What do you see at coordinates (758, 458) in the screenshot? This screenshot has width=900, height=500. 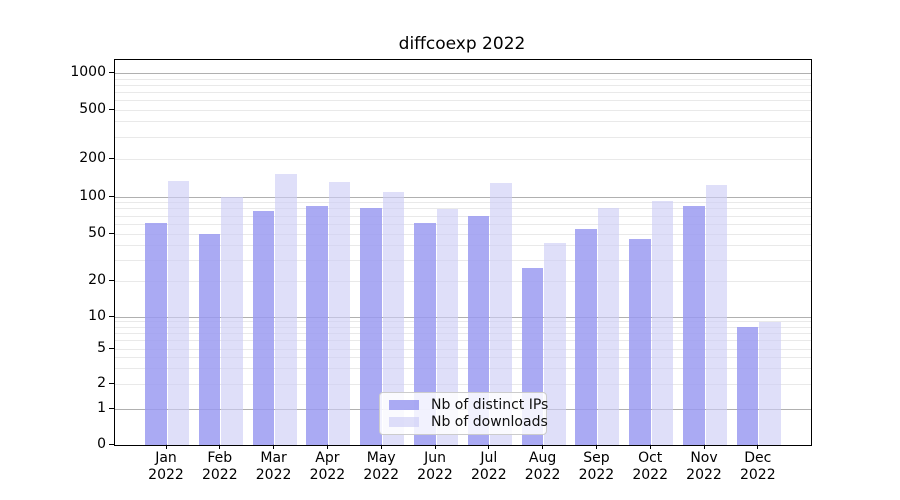 I see `x-tick-month: Dec` at bounding box center [758, 458].